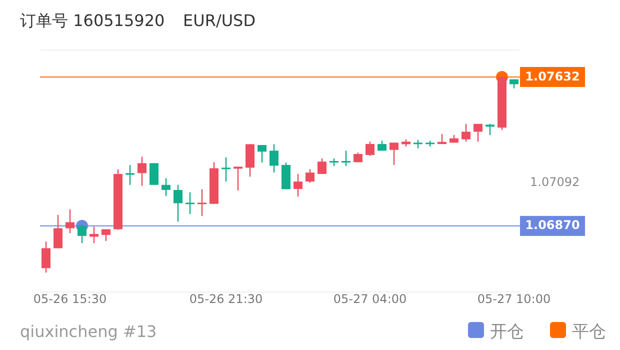  What do you see at coordinates (552, 76) in the screenshot?
I see `y-tick-label: 1.07632` at bounding box center [552, 76].